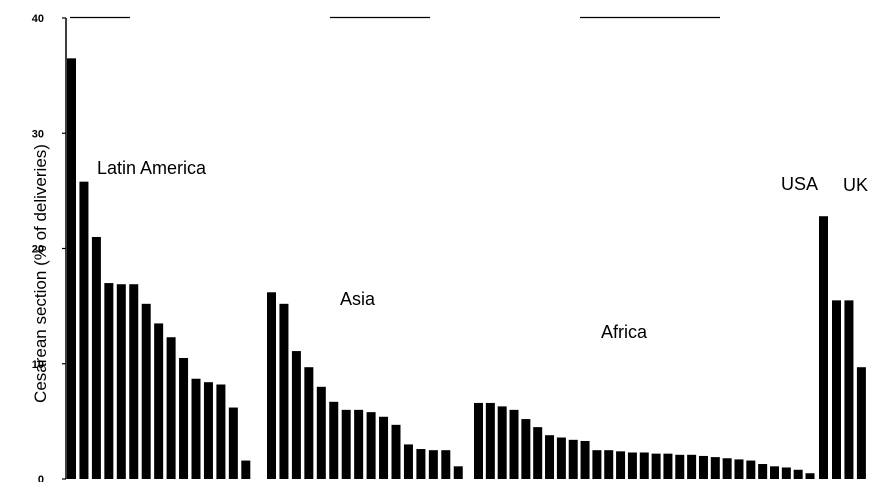 The image size is (869, 487). Describe the element at coordinates (855, 185) in the screenshot. I see `group-label-uk: UK` at that location.